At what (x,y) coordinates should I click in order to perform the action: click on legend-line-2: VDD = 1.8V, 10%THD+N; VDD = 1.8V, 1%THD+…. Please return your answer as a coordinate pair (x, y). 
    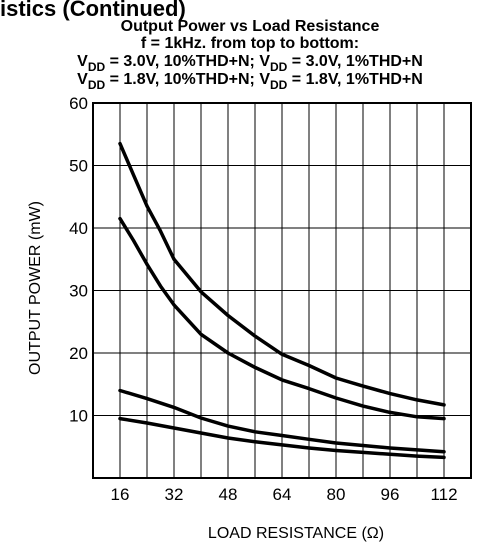
    Looking at the image, I should click on (250, 81).